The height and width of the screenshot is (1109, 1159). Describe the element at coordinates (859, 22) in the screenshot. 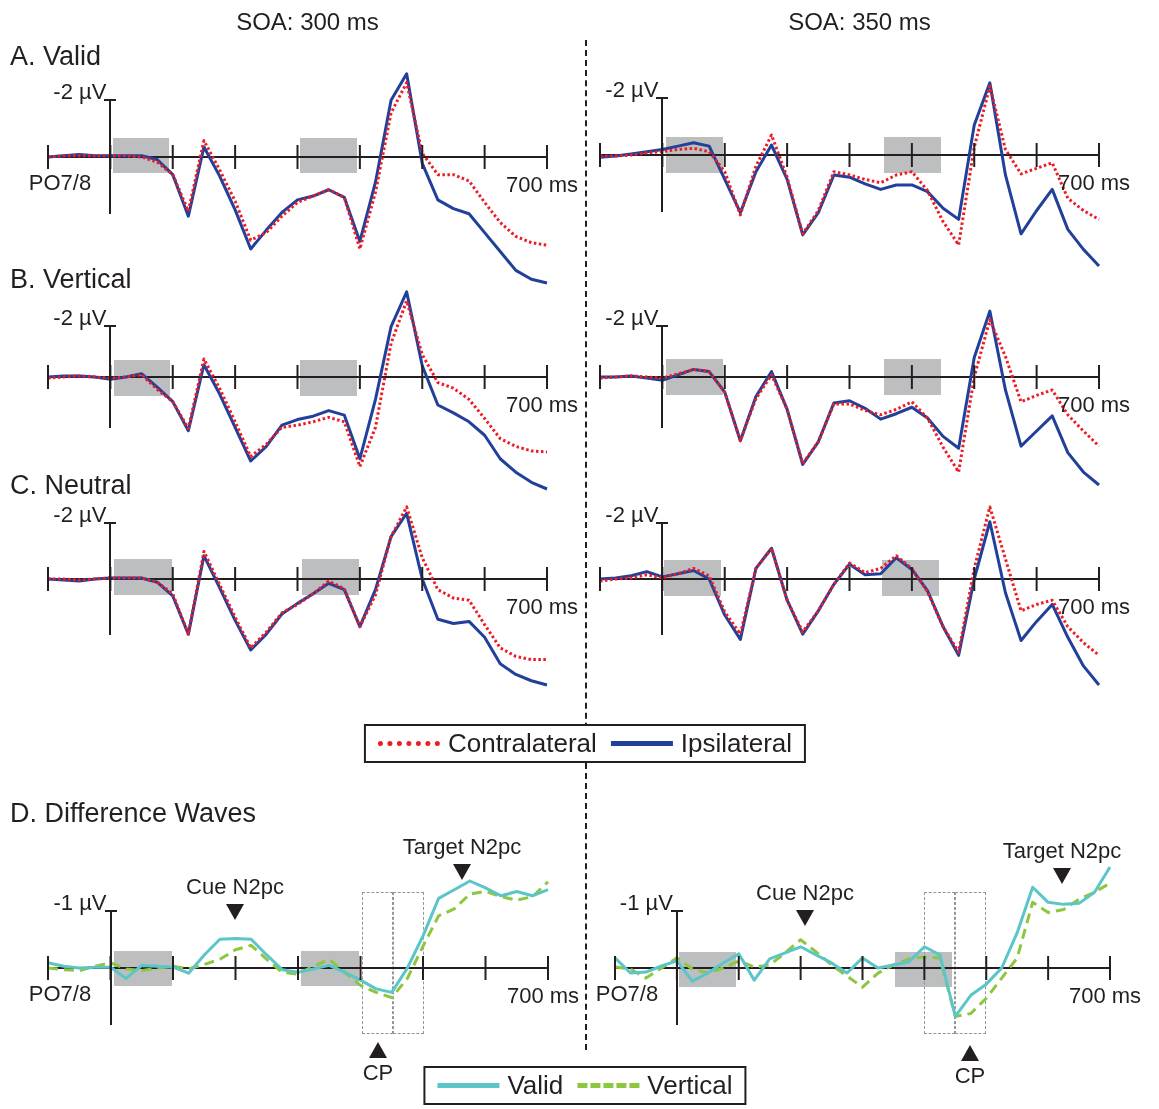

I see `chart-subtitle: SOA: 350 ms` at that location.